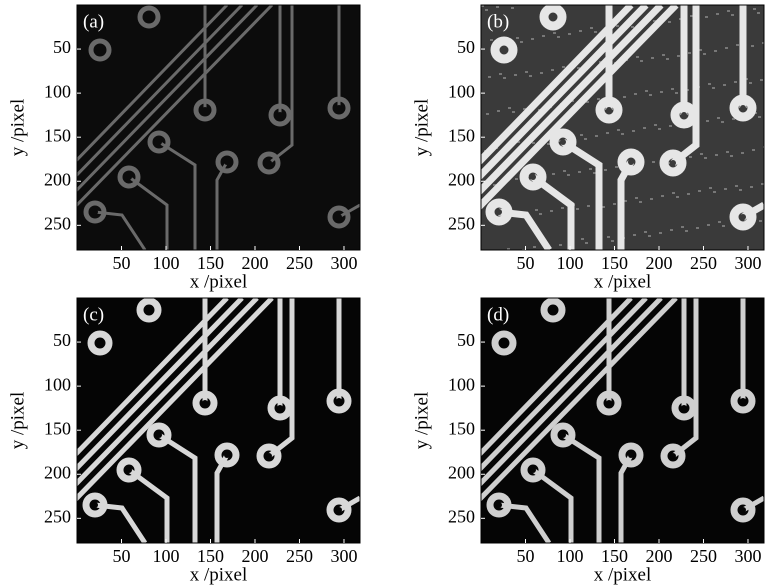 The width and height of the screenshot is (767, 588). What do you see at coordinates (569, 263) in the screenshot?
I see `x-tick-label: 100` at bounding box center [569, 263].